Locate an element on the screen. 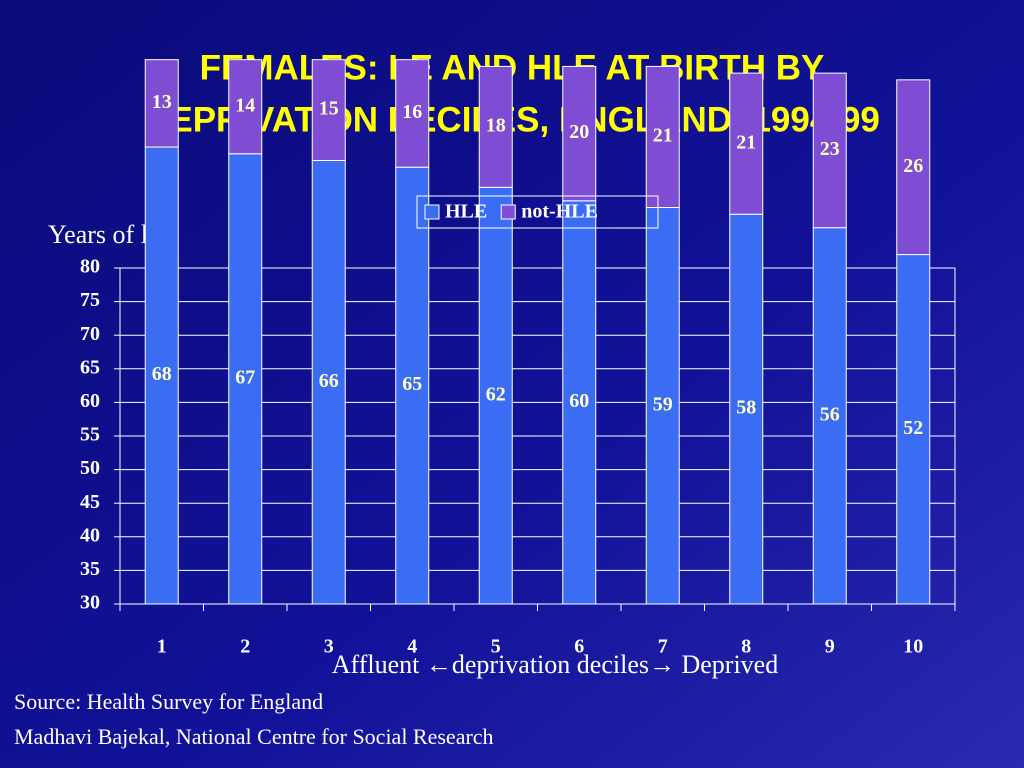 Image resolution: width=1024 pixels, height=768 pixels. y-tick-label: 80 is located at coordinates (90, 267).